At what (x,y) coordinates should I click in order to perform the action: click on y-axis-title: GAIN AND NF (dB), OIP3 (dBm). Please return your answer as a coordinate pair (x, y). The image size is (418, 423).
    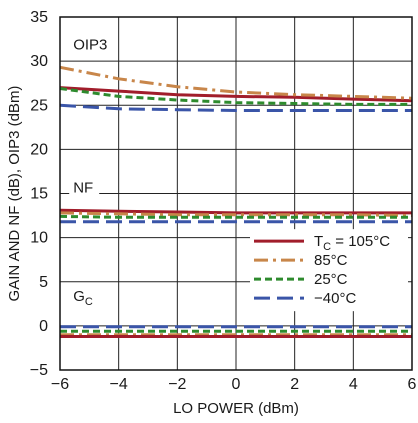
    Looking at the image, I should click on (14, 194).